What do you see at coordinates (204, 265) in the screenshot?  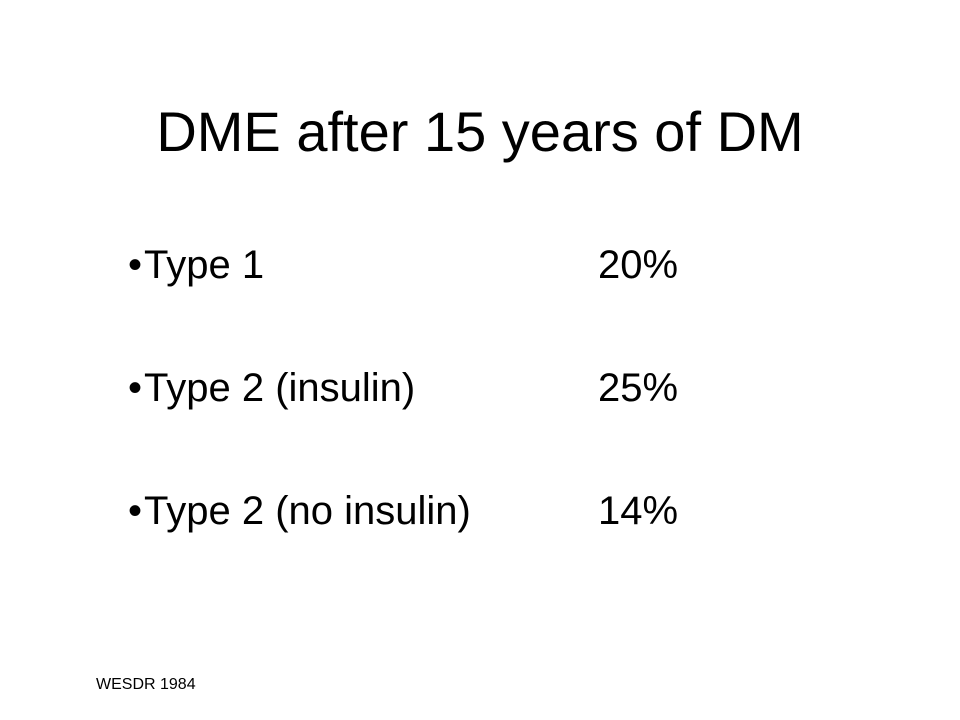 I see `item-label-type-1: Type 1` at bounding box center [204, 265].